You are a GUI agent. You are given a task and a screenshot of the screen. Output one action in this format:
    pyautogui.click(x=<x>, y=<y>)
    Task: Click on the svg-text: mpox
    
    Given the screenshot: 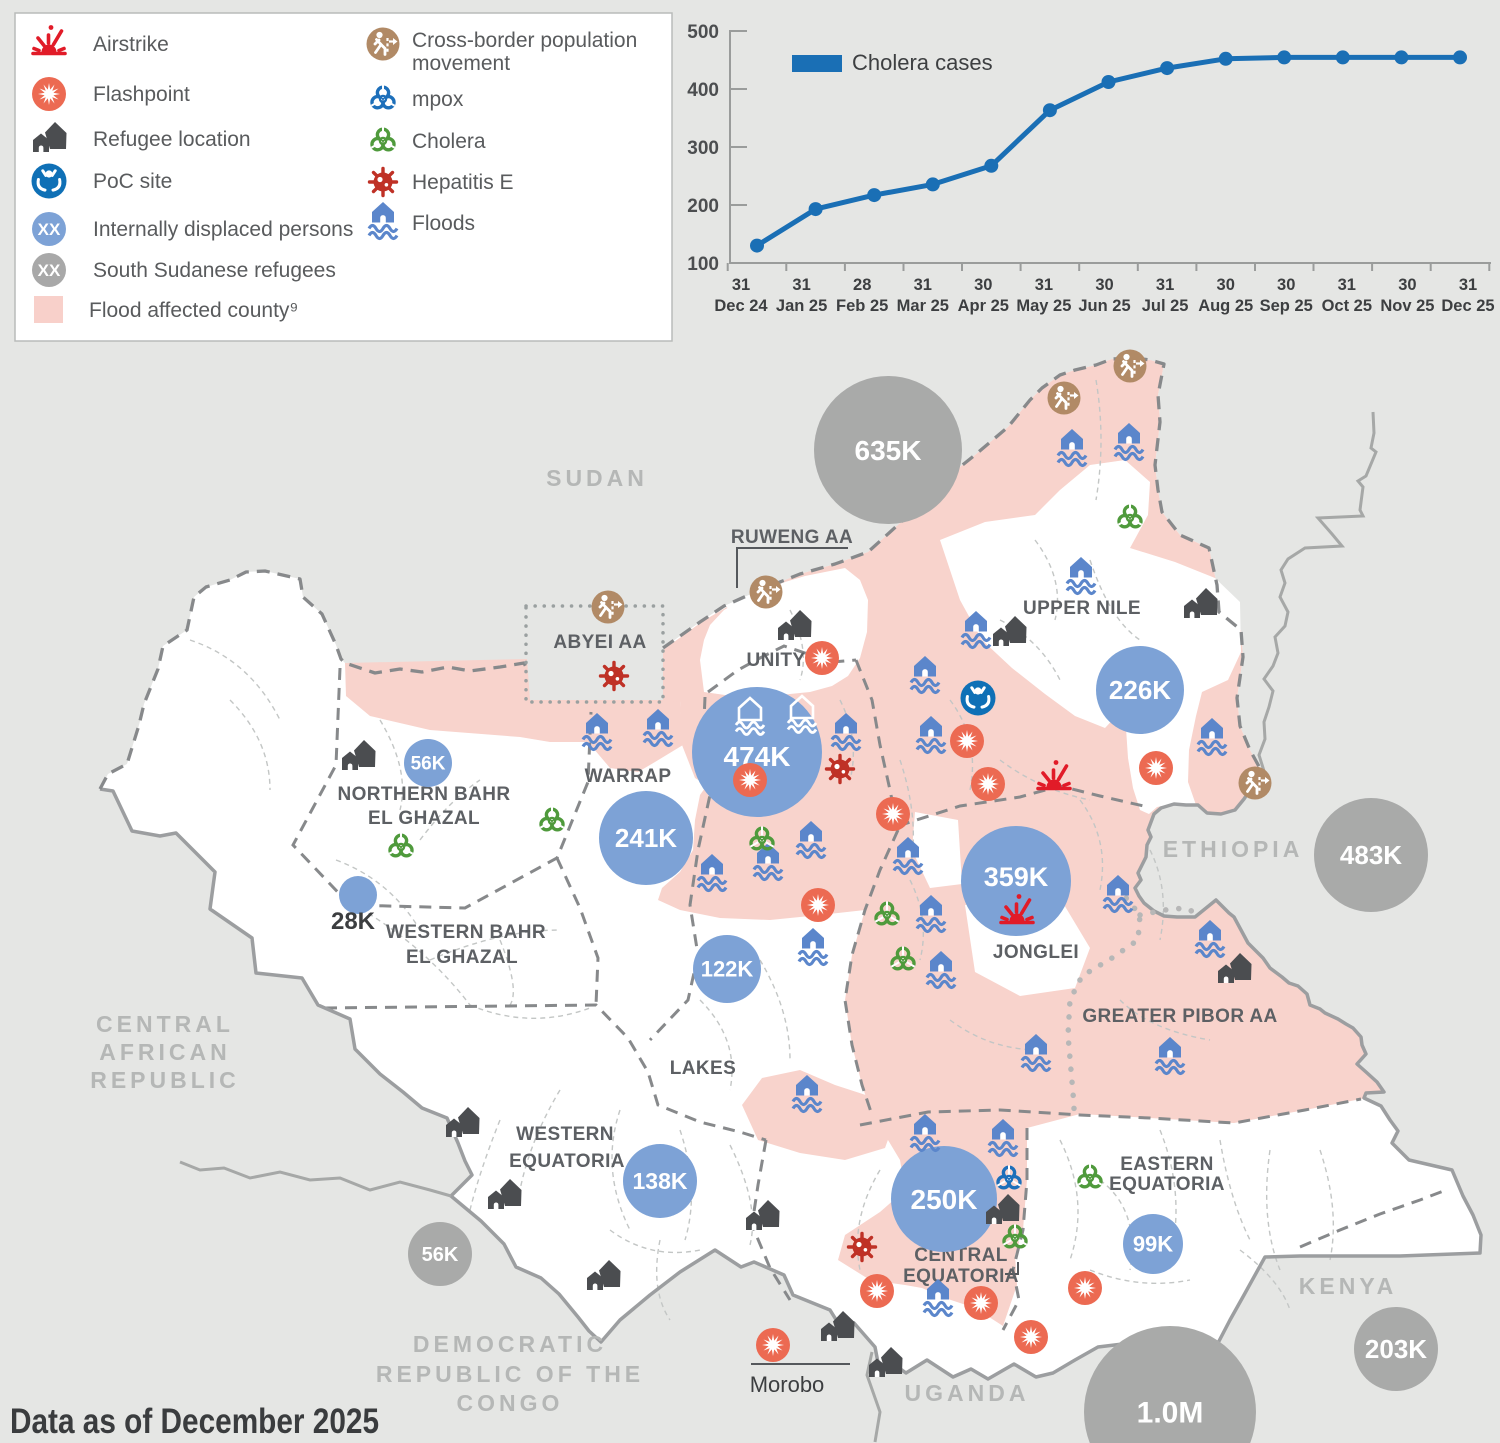 What is the action you would take?
    pyautogui.click(x=438, y=99)
    